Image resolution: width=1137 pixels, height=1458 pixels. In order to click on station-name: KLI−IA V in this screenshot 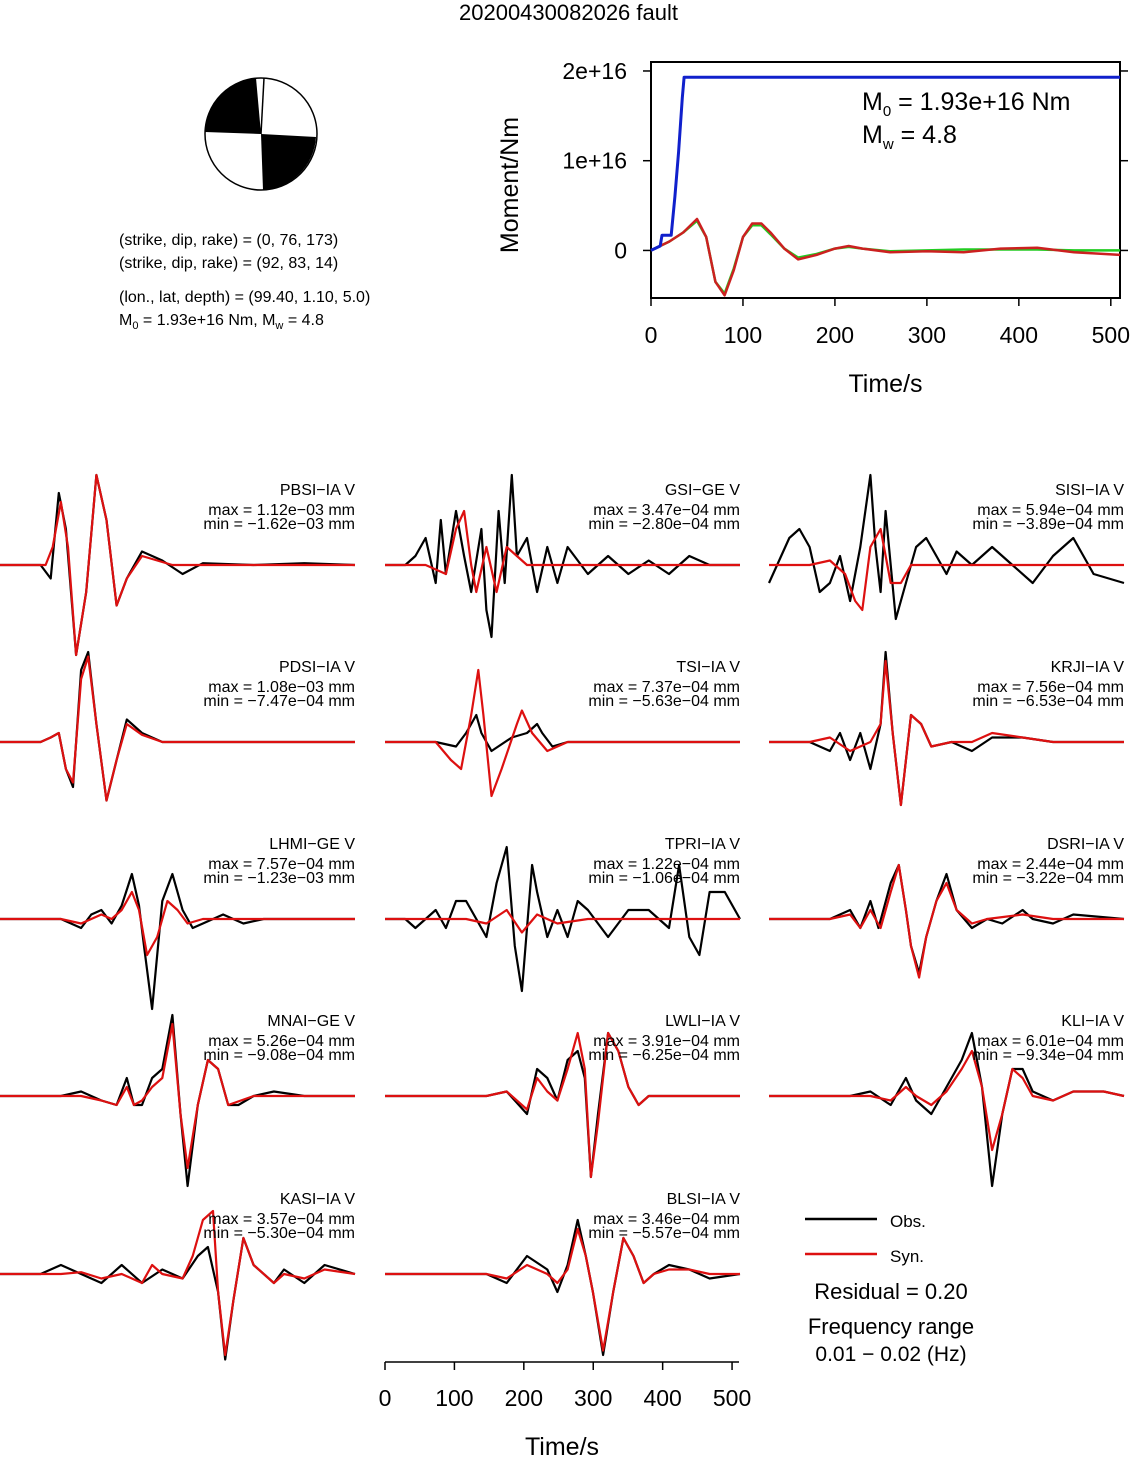, I will do `click(1092, 1021)`.